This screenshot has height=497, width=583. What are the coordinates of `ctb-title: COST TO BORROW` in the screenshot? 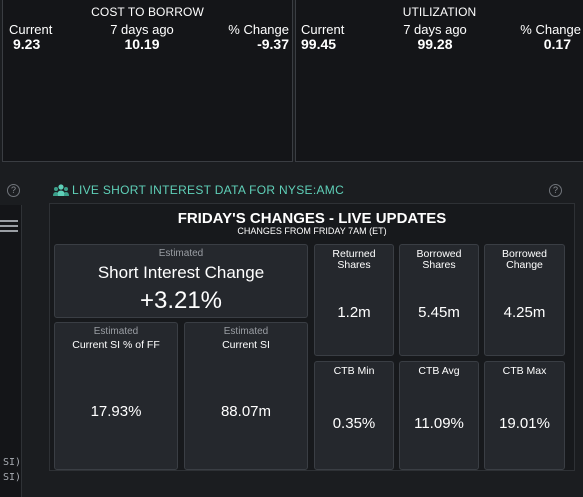 It's located at (147, 12).